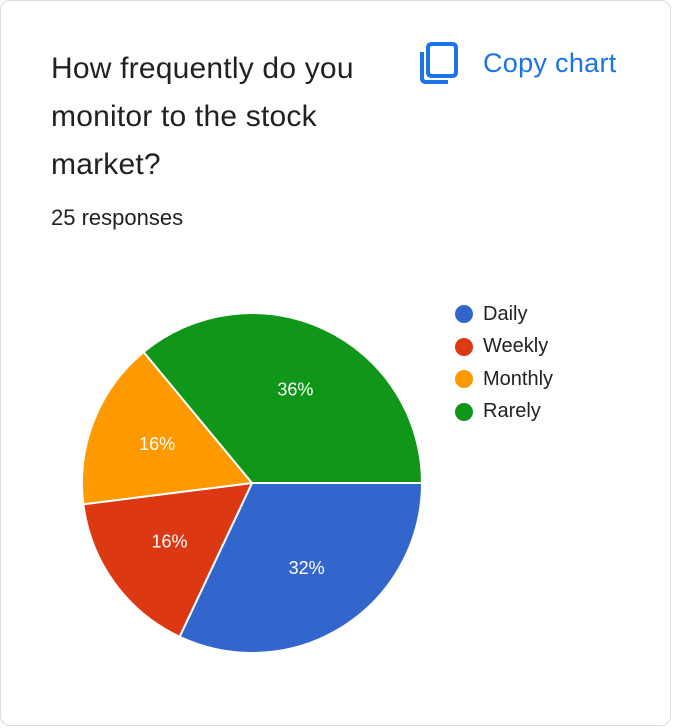 The width and height of the screenshot is (673, 728). I want to click on copy-icon, so click(439, 63).